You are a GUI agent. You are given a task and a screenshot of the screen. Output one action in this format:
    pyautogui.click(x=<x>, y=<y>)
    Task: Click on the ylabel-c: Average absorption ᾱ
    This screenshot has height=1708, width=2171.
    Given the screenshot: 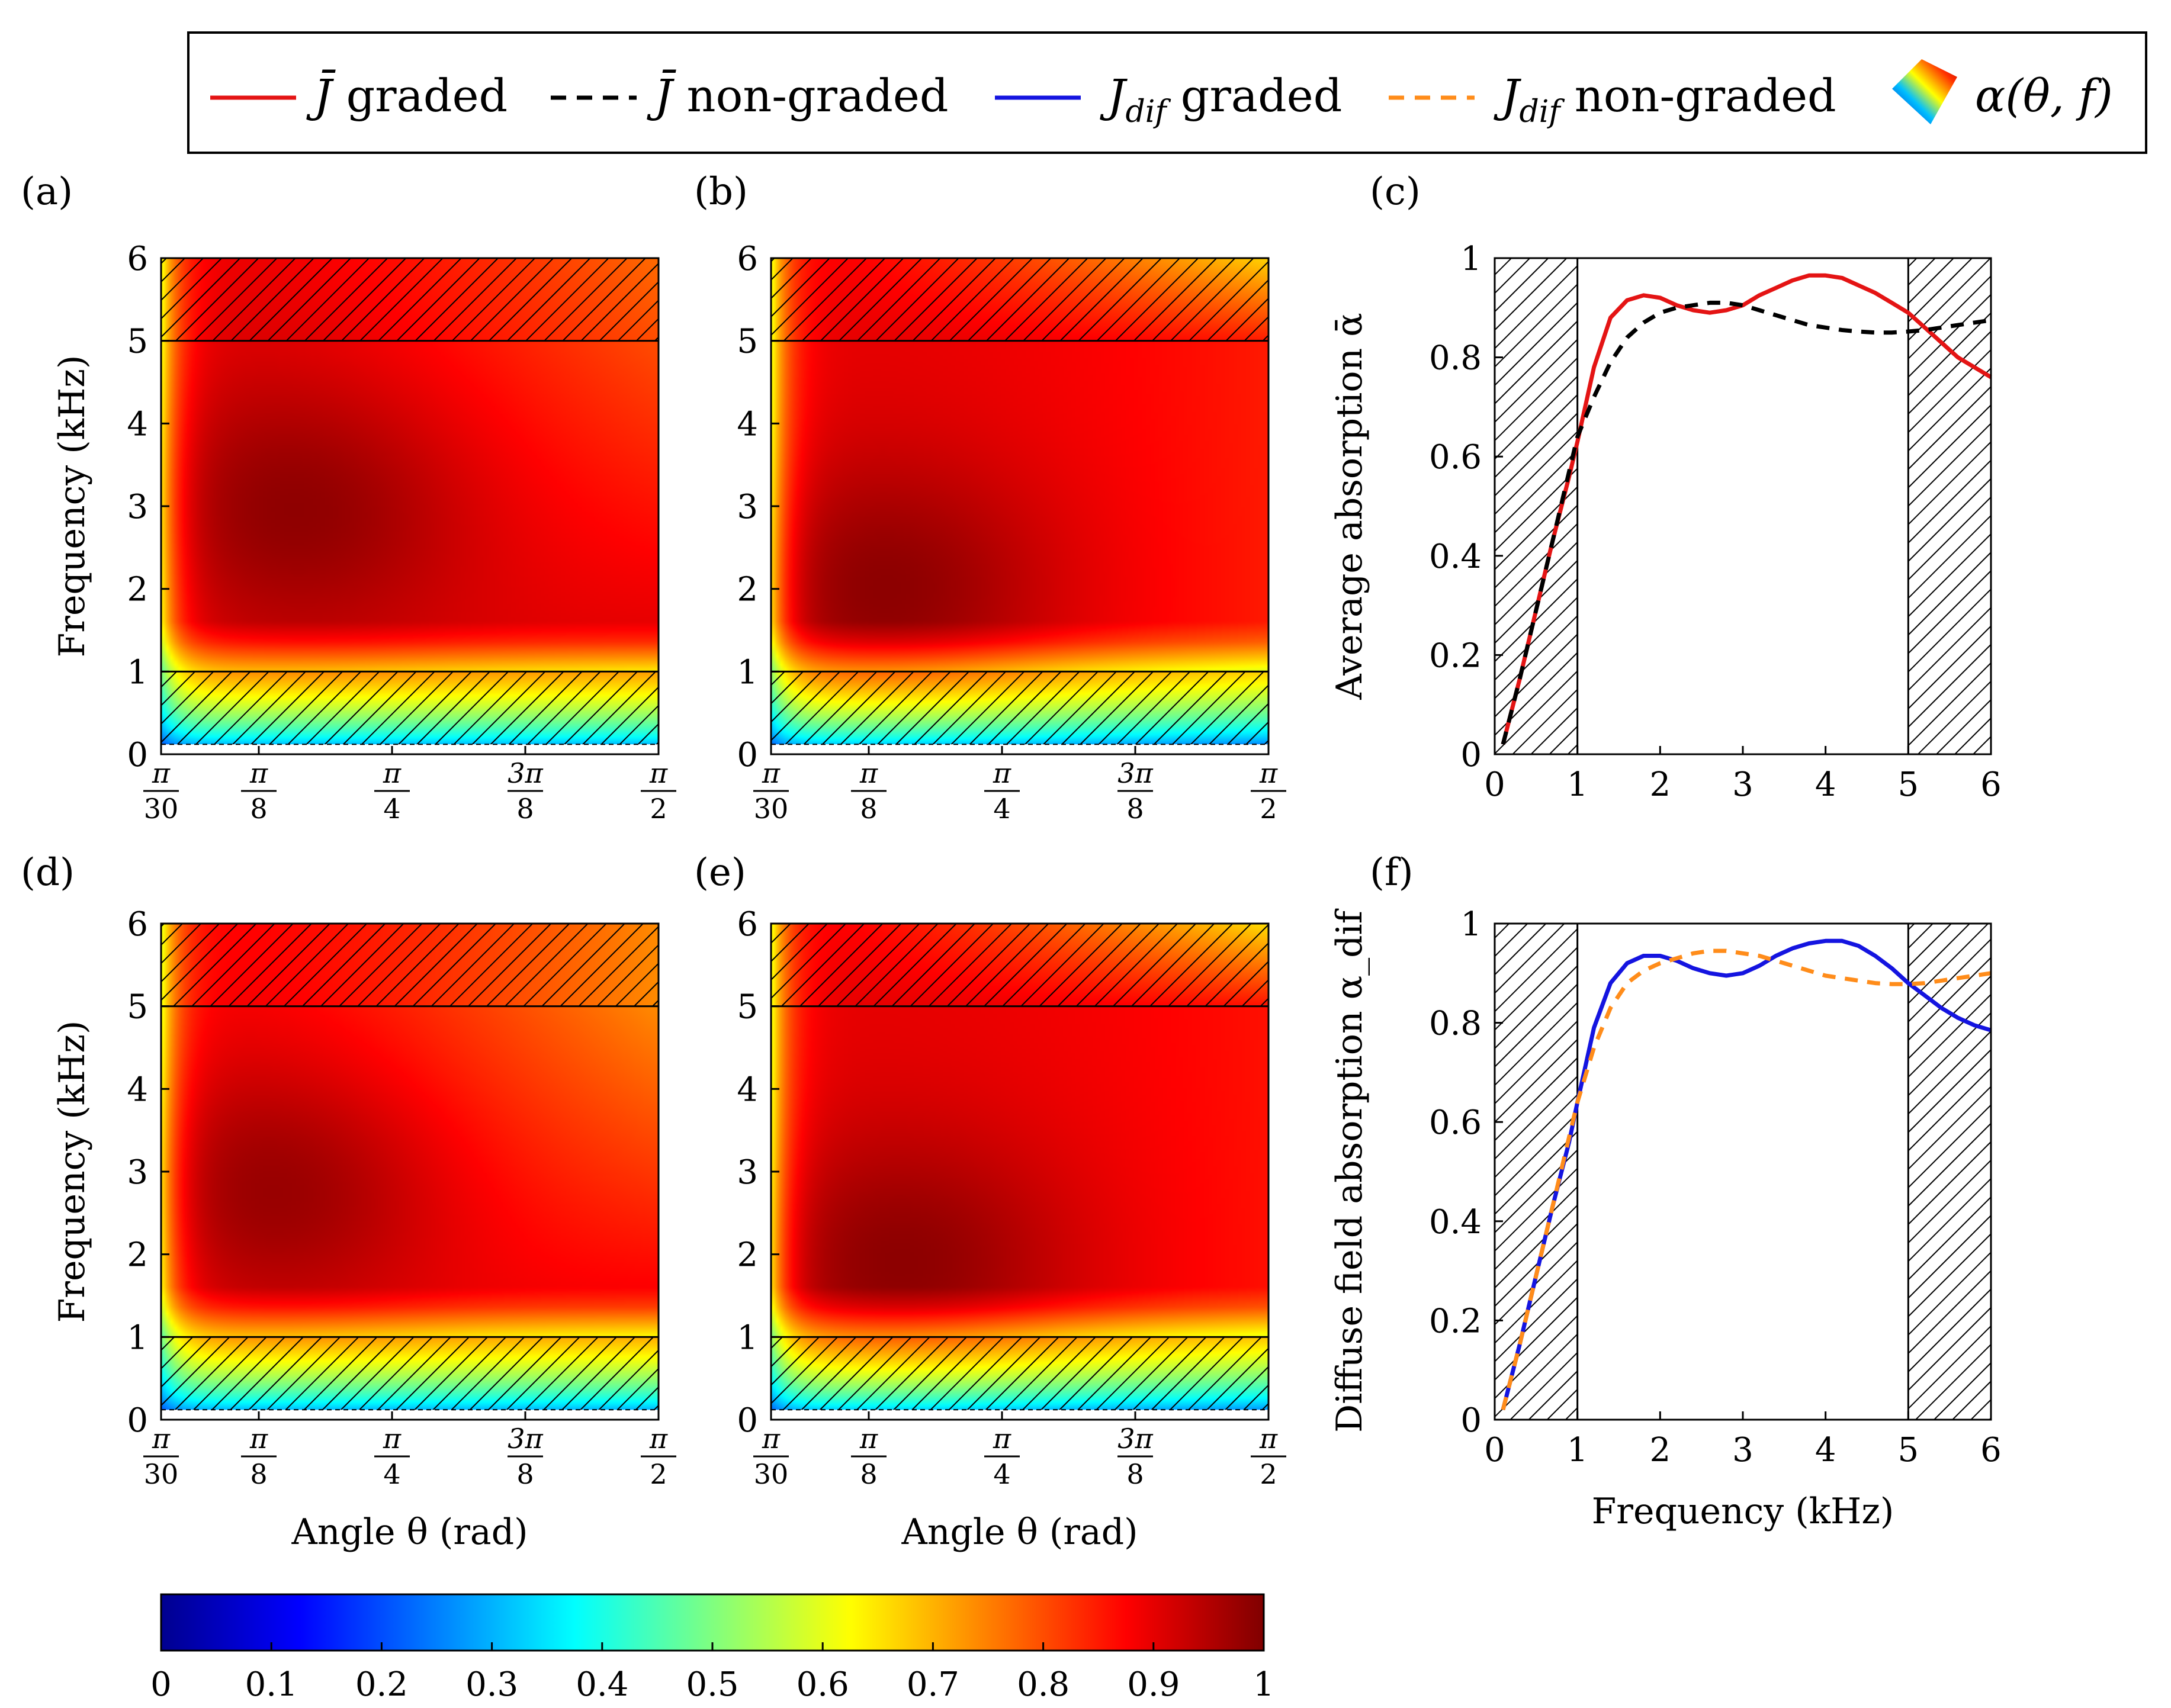 What is the action you would take?
    pyautogui.click(x=1349, y=506)
    